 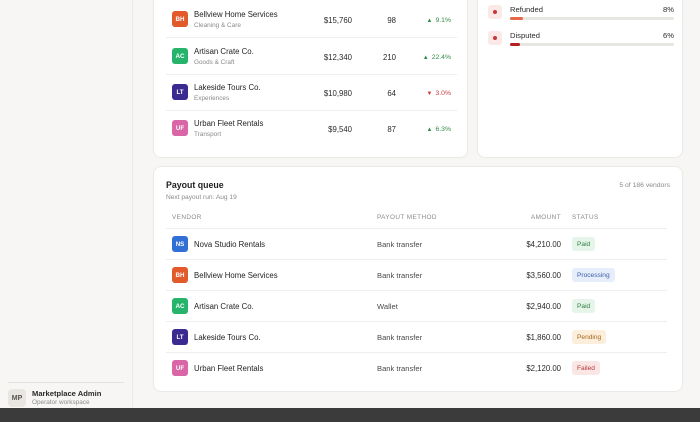 What do you see at coordinates (391, 93) in the screenshot?
I see `vendor-orders: 64` at bounding box center [391, 93].